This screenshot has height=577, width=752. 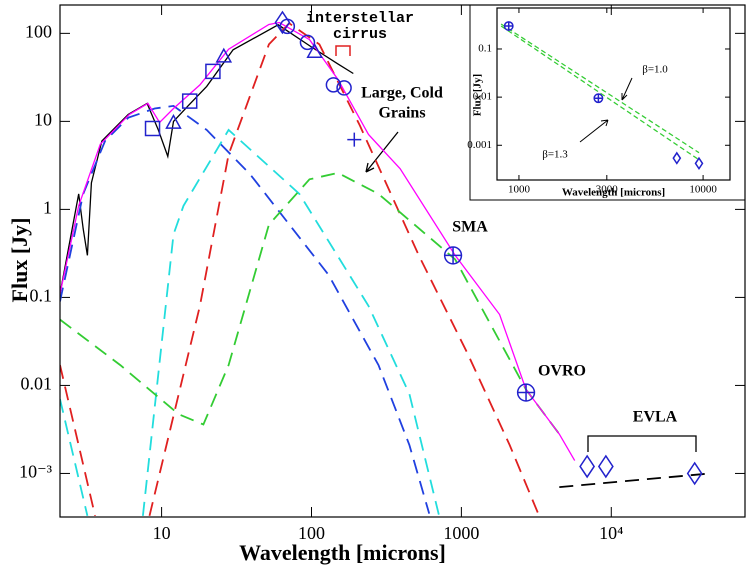 I want to click on annotation: β=1.0, so click(x=655, y=70).